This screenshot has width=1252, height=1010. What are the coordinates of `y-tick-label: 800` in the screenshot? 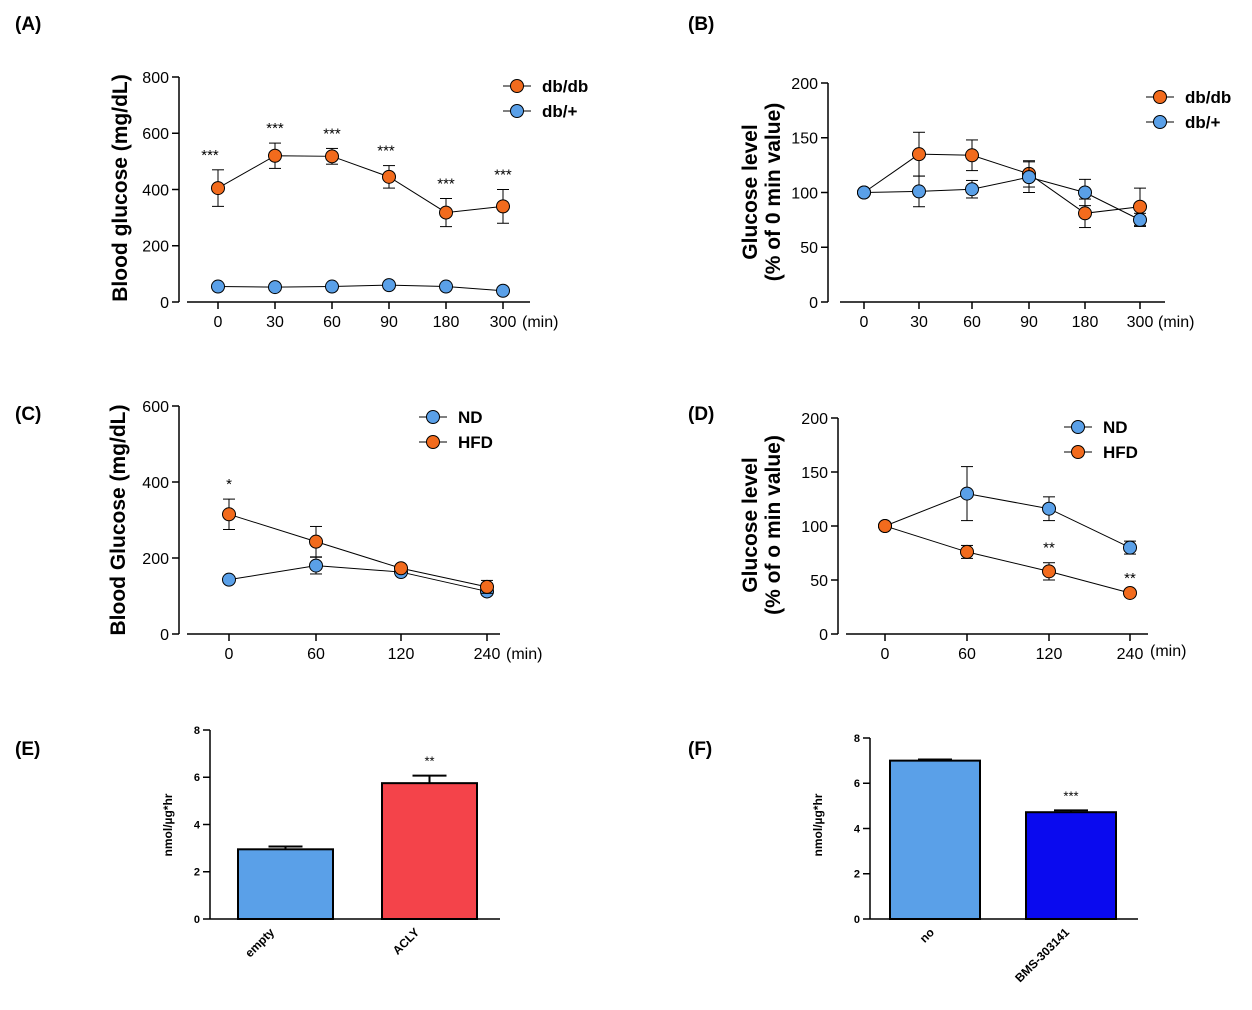 It's located at (155, 78).